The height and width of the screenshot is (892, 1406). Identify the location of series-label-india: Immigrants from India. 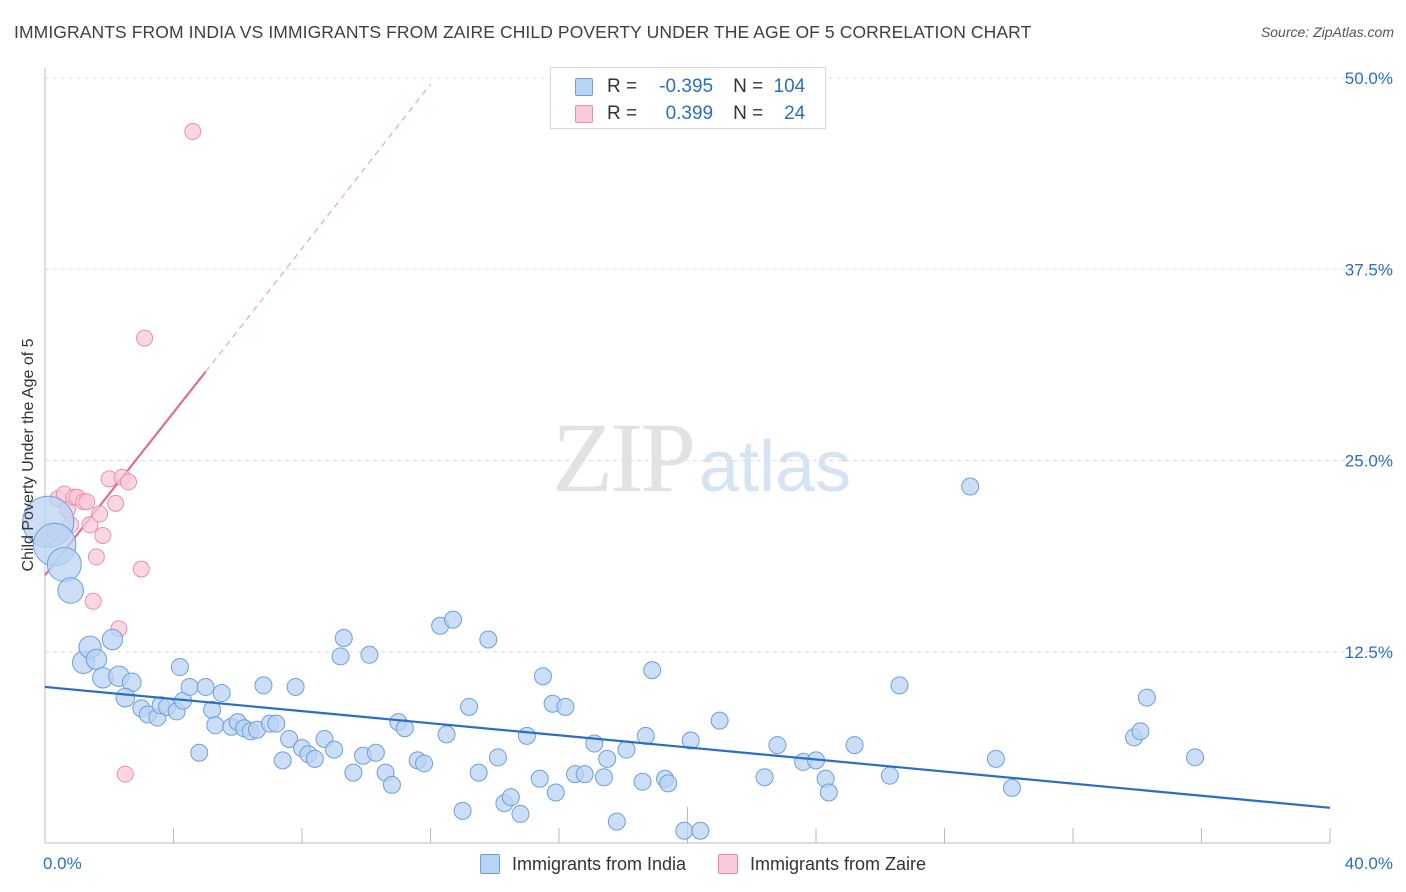
(599, 863).